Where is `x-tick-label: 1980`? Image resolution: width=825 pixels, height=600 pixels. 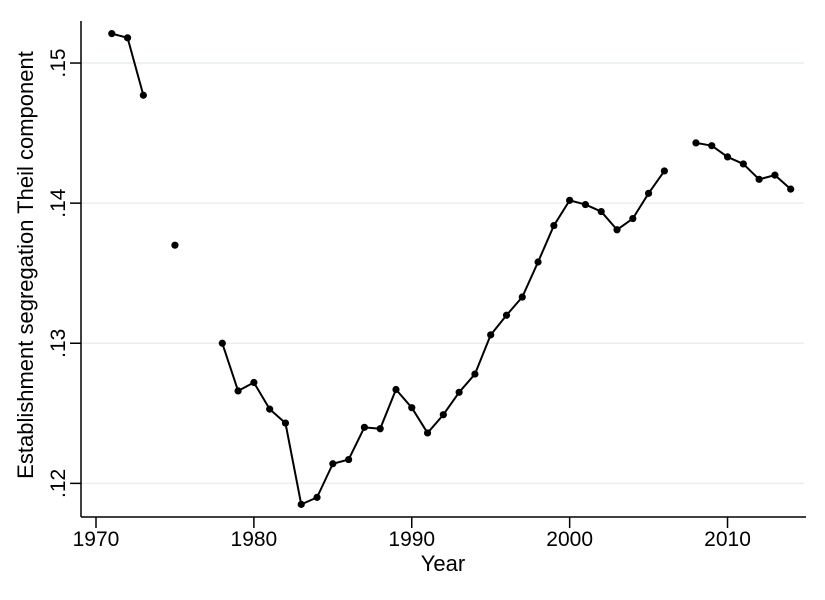
x-tick-label: 1980 is located at coordinates (254, 539).